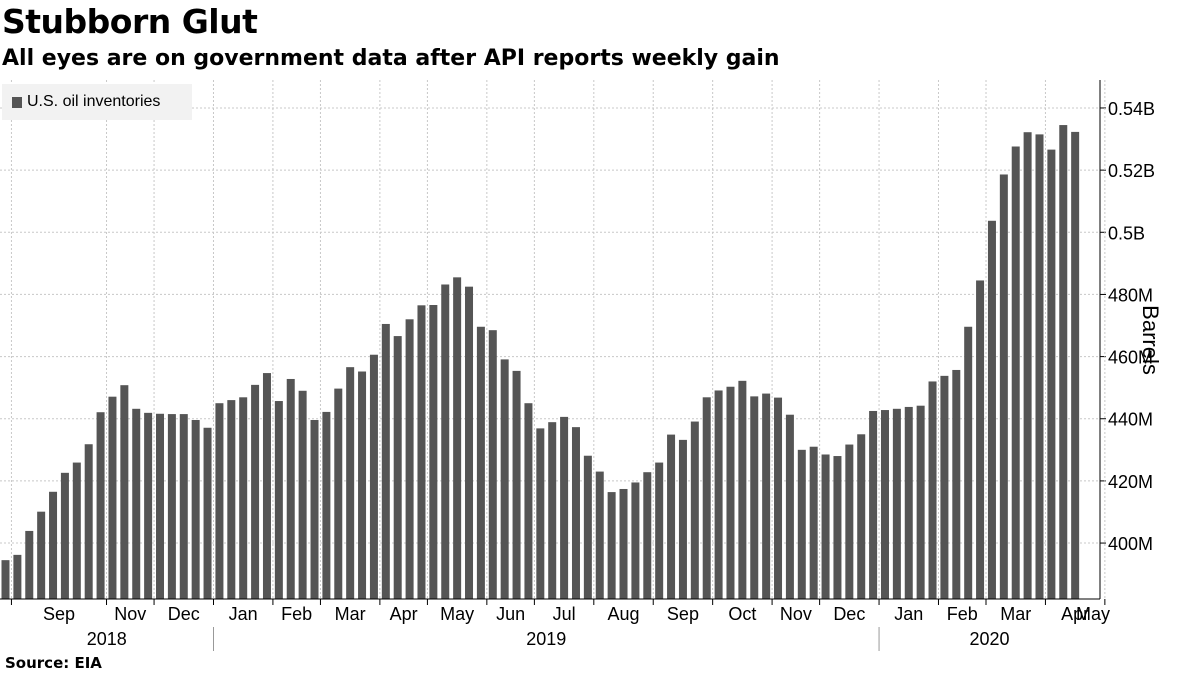  I want to click on y-tick-label: 440M, so click(1130, 420).